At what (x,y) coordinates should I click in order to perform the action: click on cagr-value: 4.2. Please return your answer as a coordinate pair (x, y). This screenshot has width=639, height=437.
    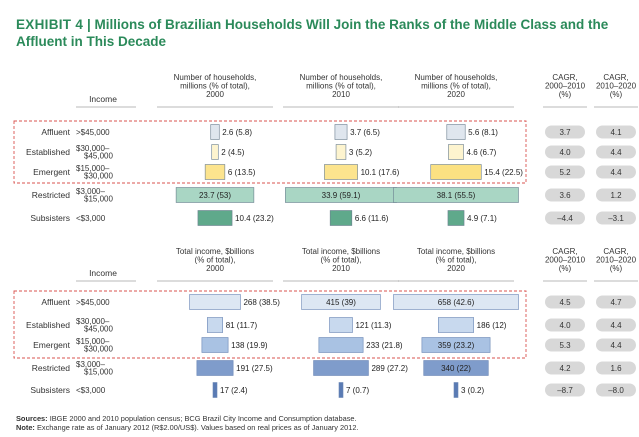
    Looking at the image, I should click on (565, 368).